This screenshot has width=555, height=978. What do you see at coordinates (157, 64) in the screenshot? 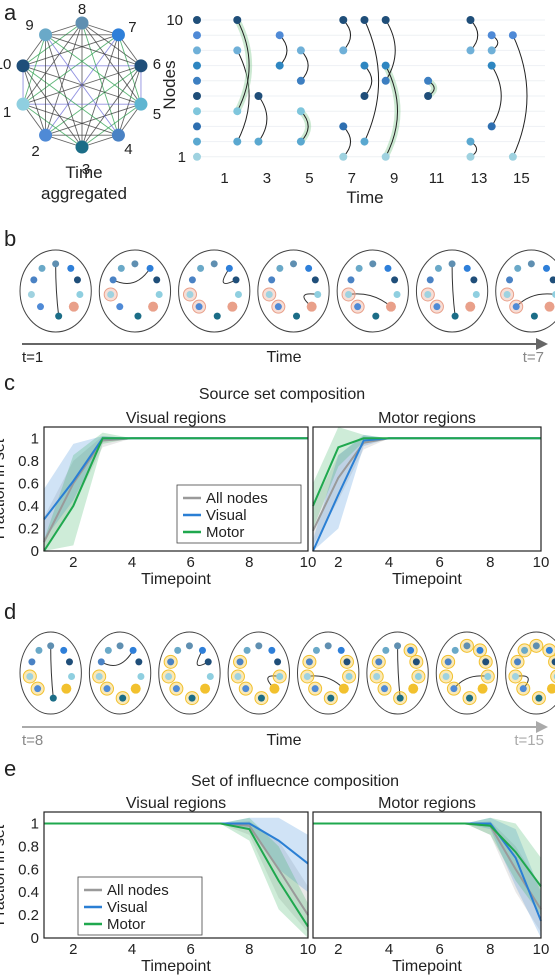
I see `ring-node-label: 6` at bounding box center [157, 64].